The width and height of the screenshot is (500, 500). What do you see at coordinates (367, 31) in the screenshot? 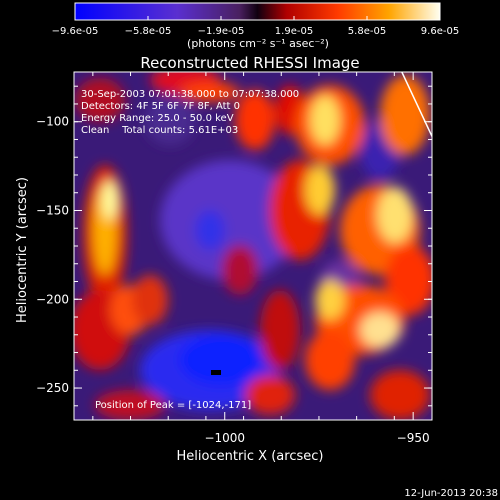
I see `colorbar-tick-label: 5.8e-05` at bounding box center [367, 31].